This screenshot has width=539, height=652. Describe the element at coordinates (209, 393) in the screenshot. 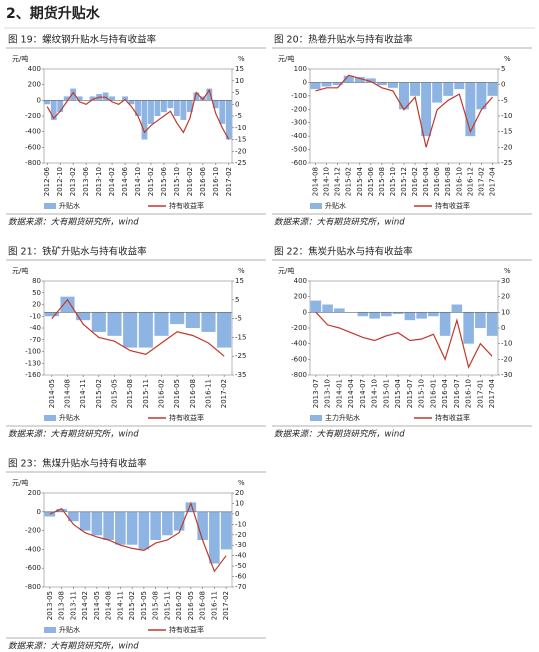

I see `x-tick-label: 2016-11` at that location.